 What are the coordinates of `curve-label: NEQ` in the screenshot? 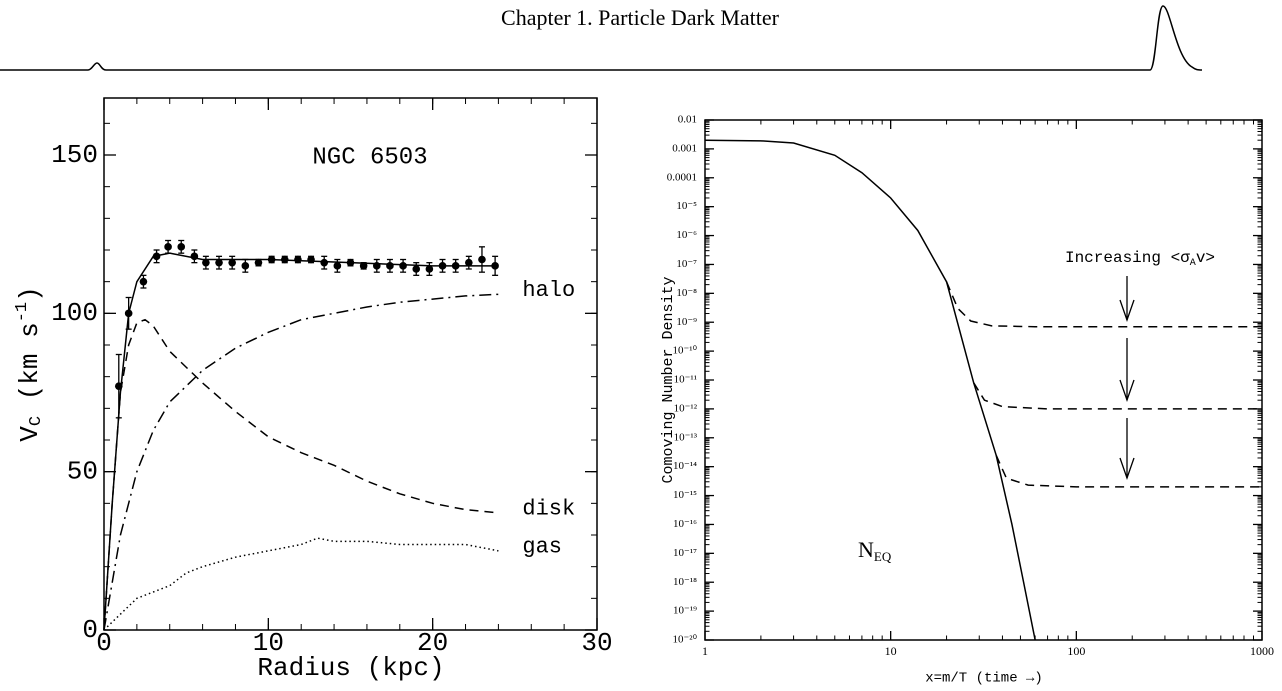 It's located at (875, 550).